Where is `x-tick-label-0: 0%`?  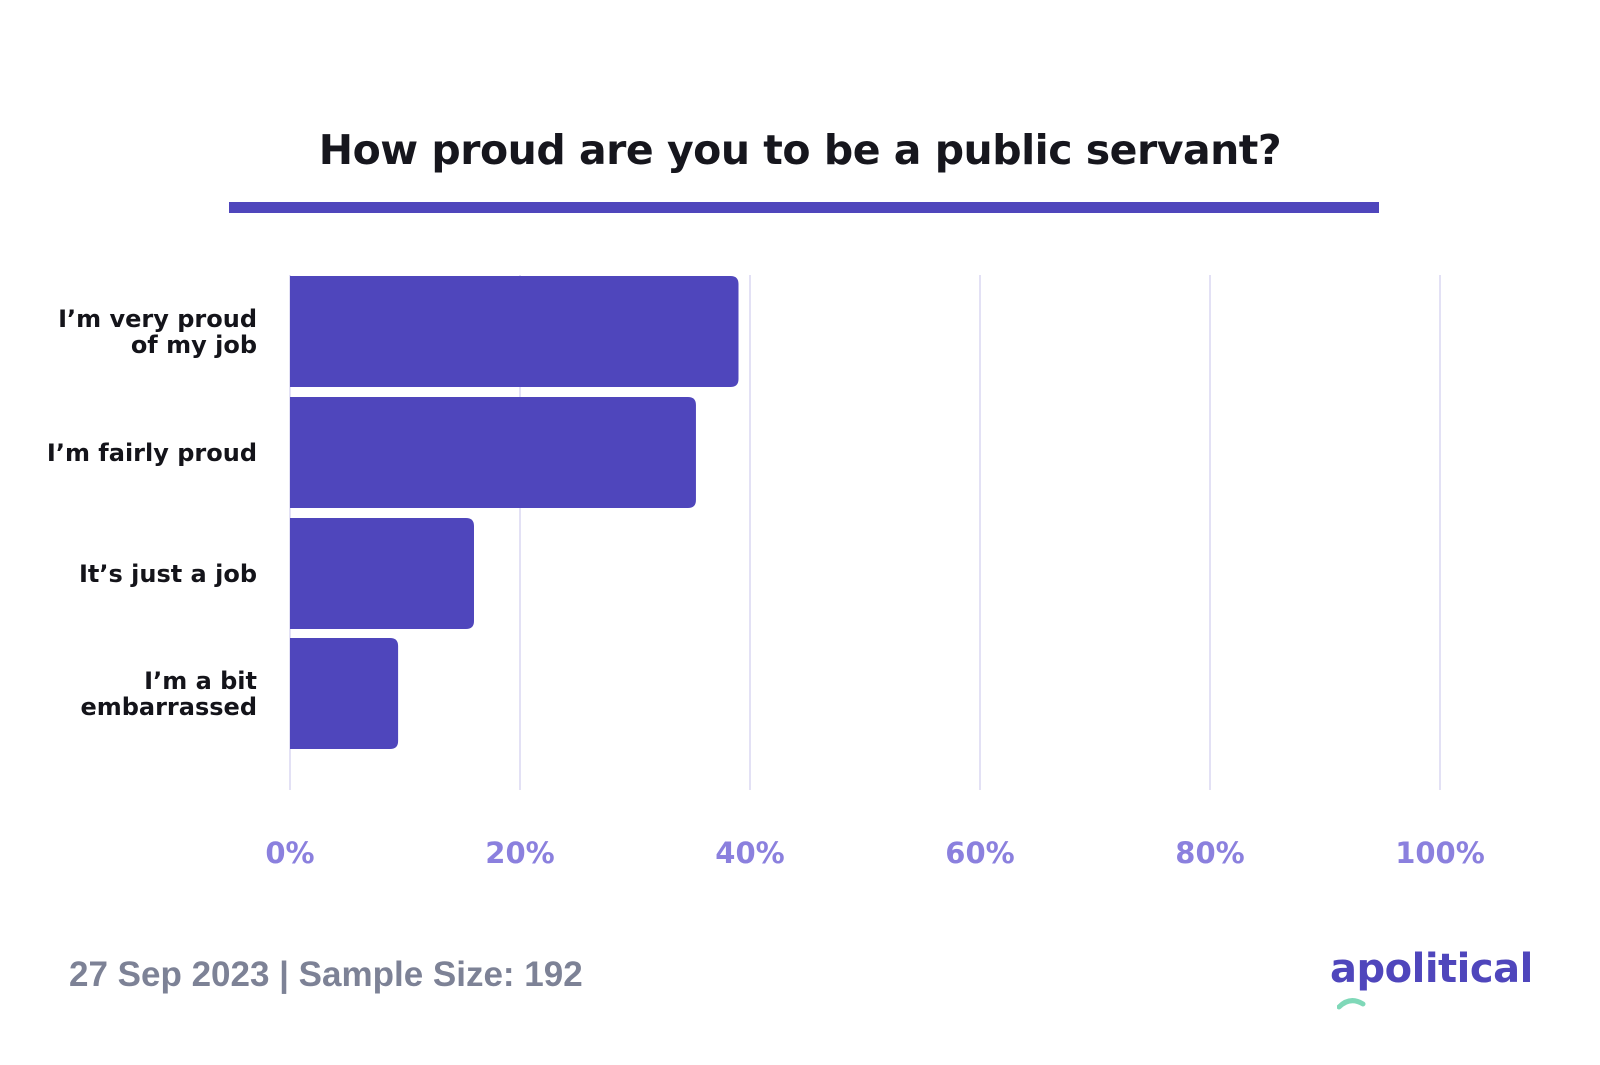 x-tick-label-0: 0% is located at coordinates (290, 853).